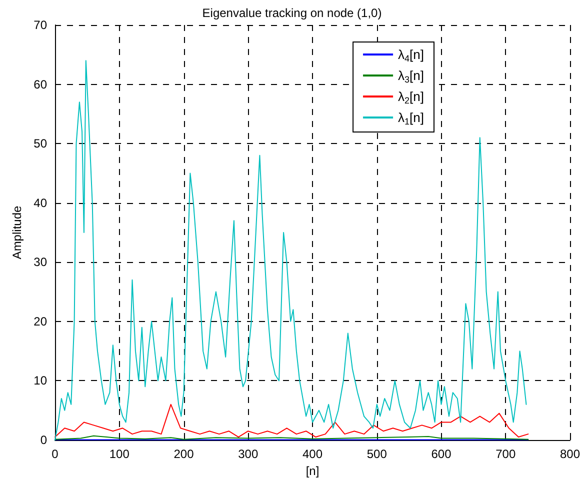 The width and height of the screenshot is (584, 484). I want to click on x-tick-label: 600, so click(441, 454).